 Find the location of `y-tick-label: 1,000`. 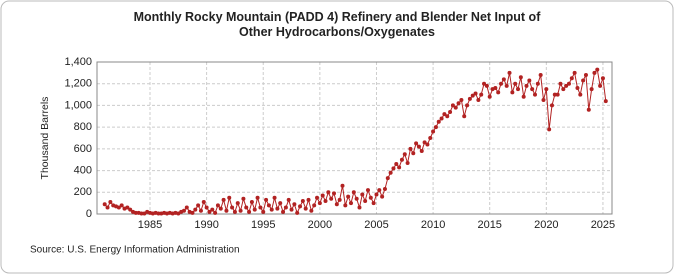

y-tick-label: 1,000 is located at coordinates (78, 105).